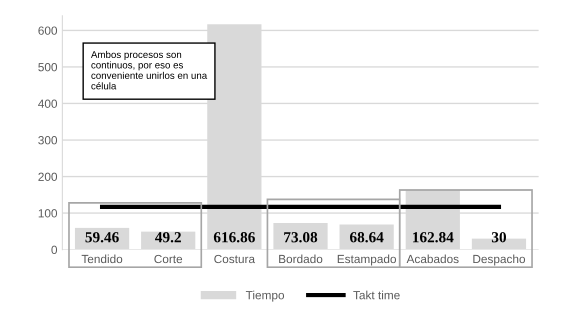  Describe the element at coordinates (367, 237) in the screenshot. I see `data-label: 68.64` at that location.